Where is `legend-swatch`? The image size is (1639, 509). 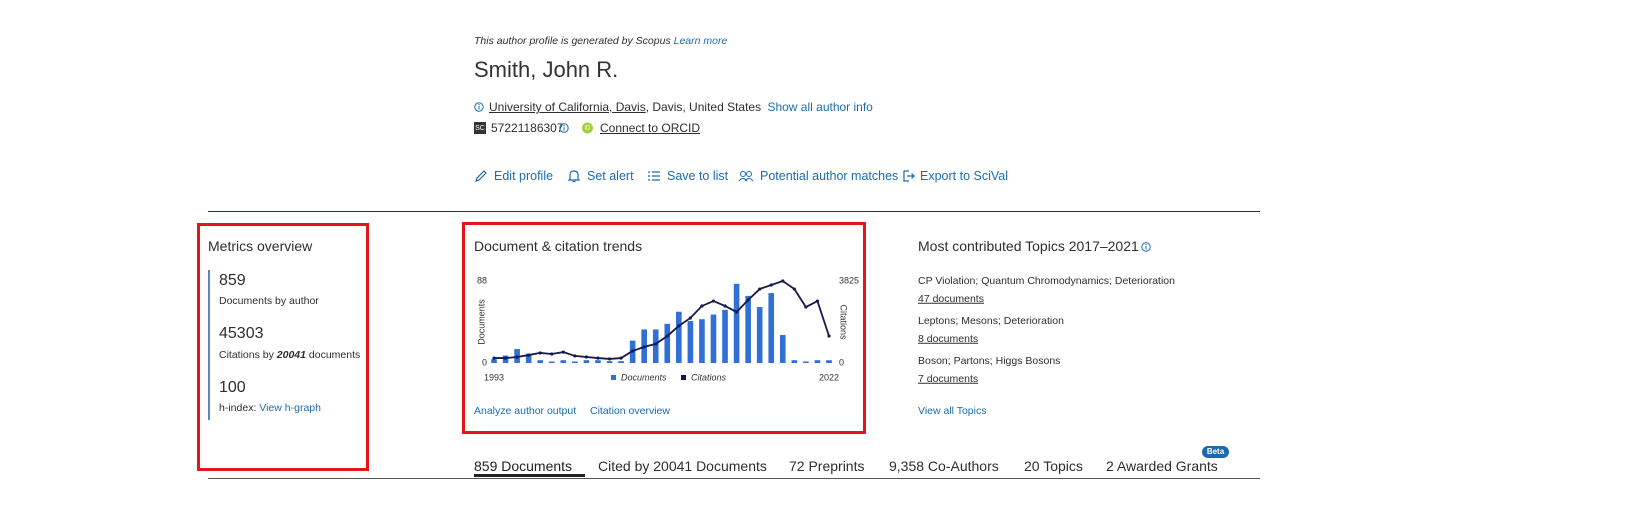
legend-swatch is located at coordinates (683, 377).